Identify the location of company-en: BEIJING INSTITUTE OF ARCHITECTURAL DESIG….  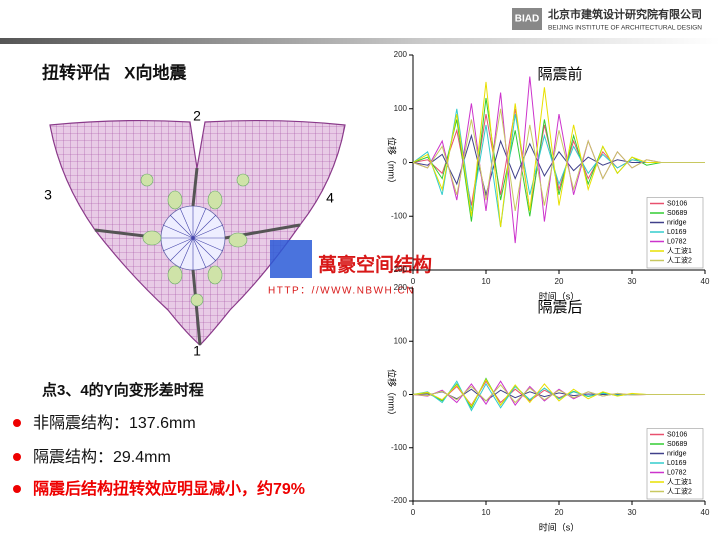
(625, 28).